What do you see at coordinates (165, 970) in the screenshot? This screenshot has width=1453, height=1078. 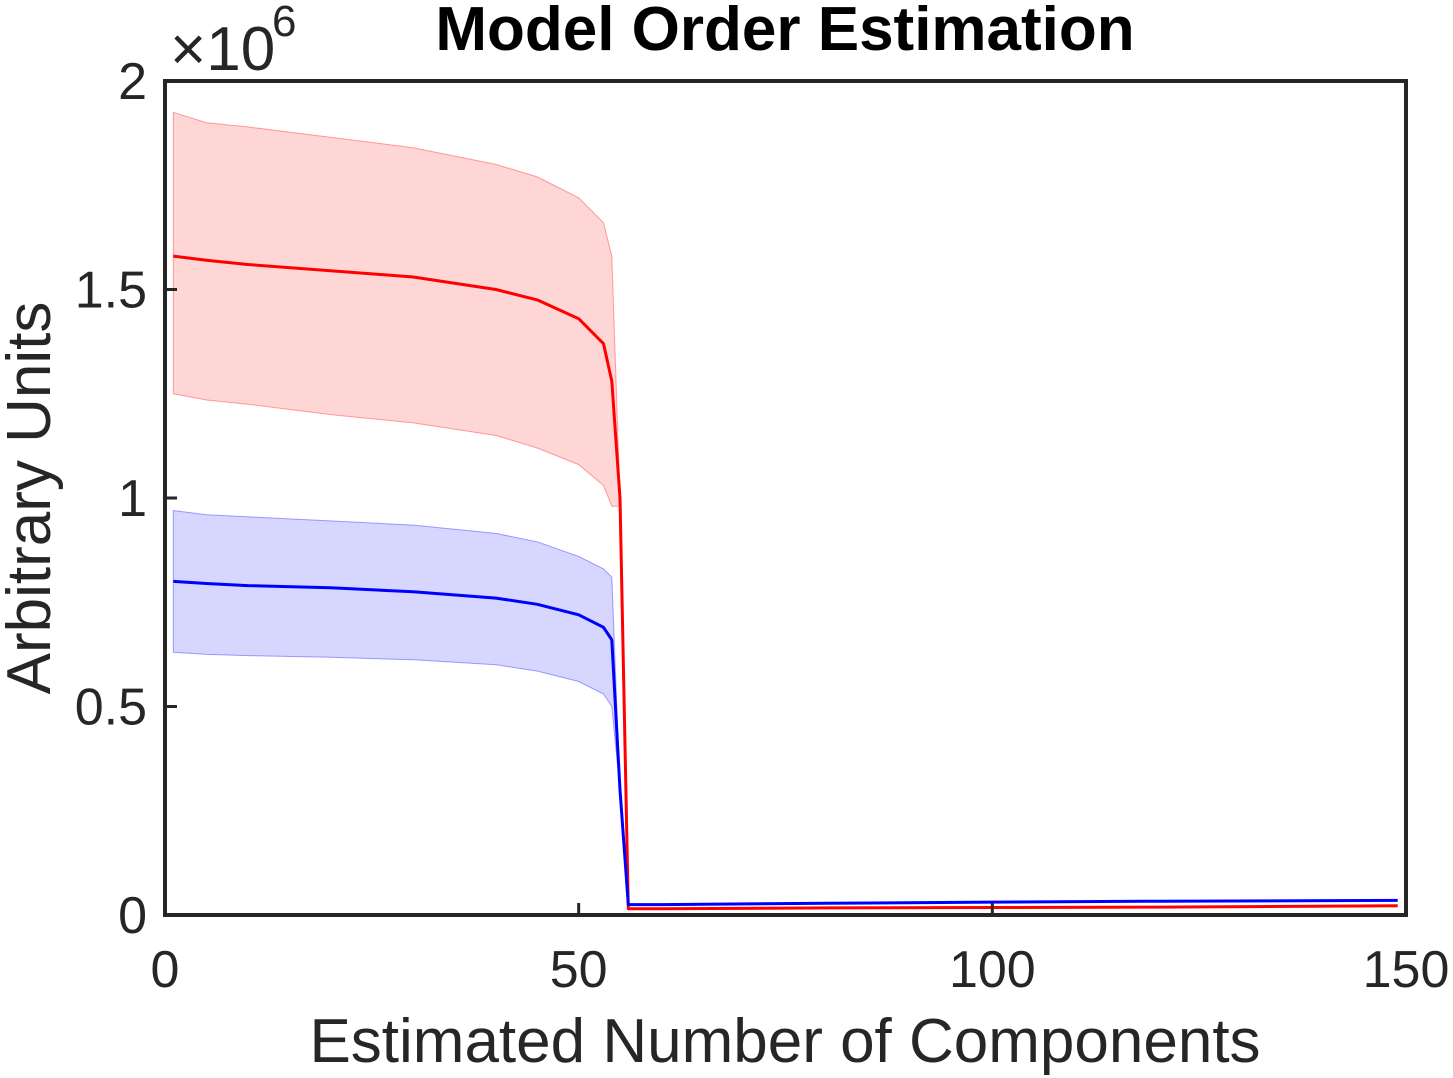 I see `x-tick-label: 0` at bounding box center [165, 970].